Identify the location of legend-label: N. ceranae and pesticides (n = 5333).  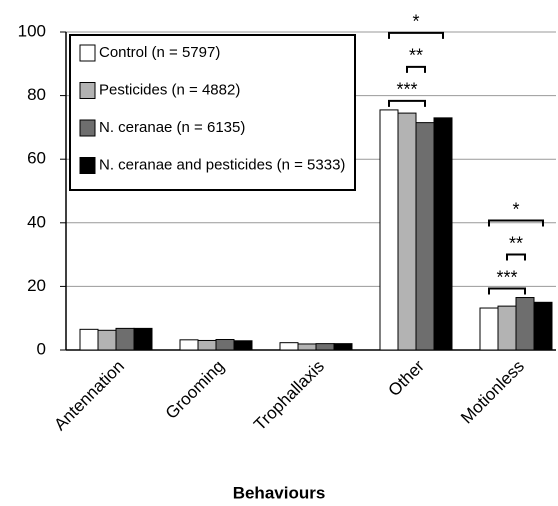
(222, 164).